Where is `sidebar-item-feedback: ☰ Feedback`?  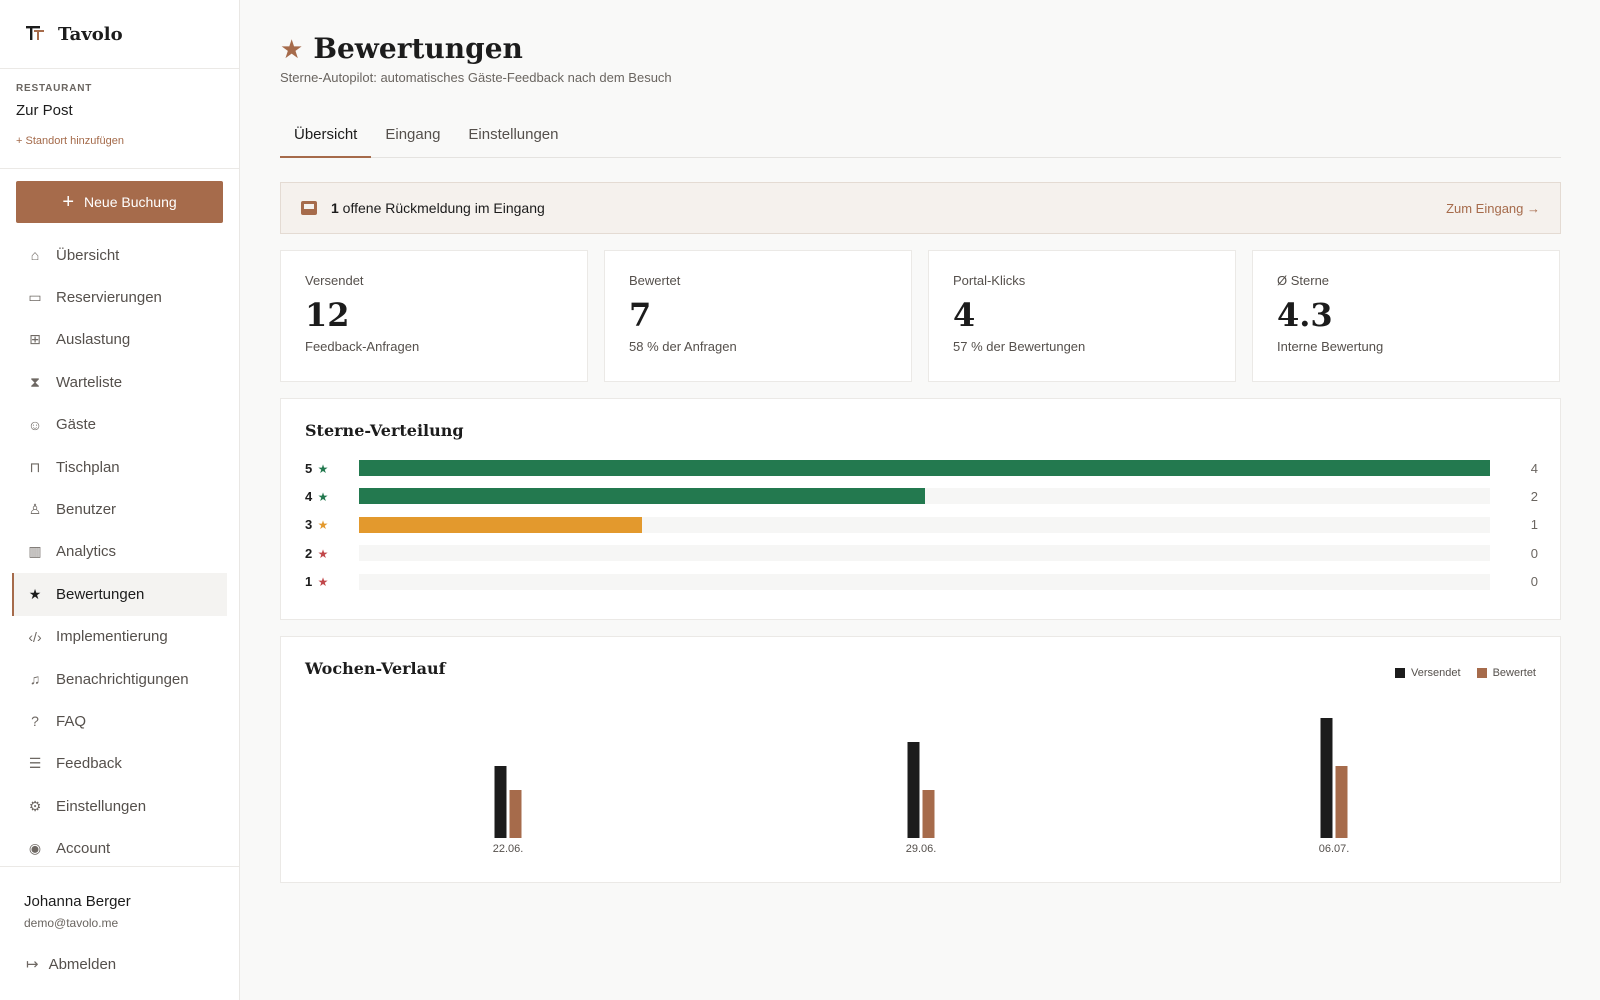 sidebar-item-feedback: ☰ Feedback is located at coordinates (119, 764).